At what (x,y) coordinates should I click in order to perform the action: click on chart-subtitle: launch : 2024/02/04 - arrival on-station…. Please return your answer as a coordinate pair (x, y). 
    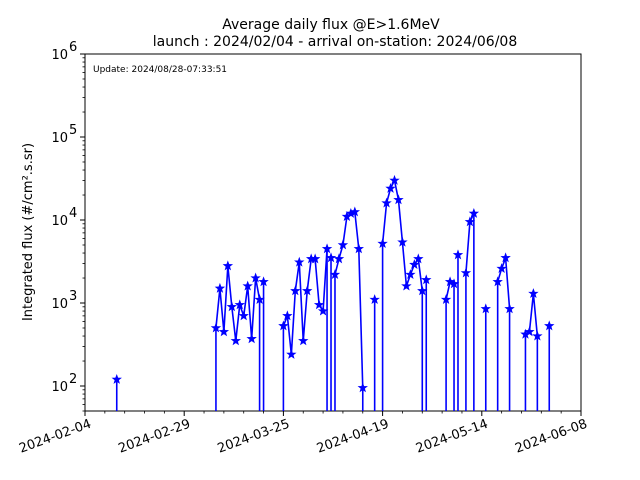
    Looking at the image, I should click on (335, 42).